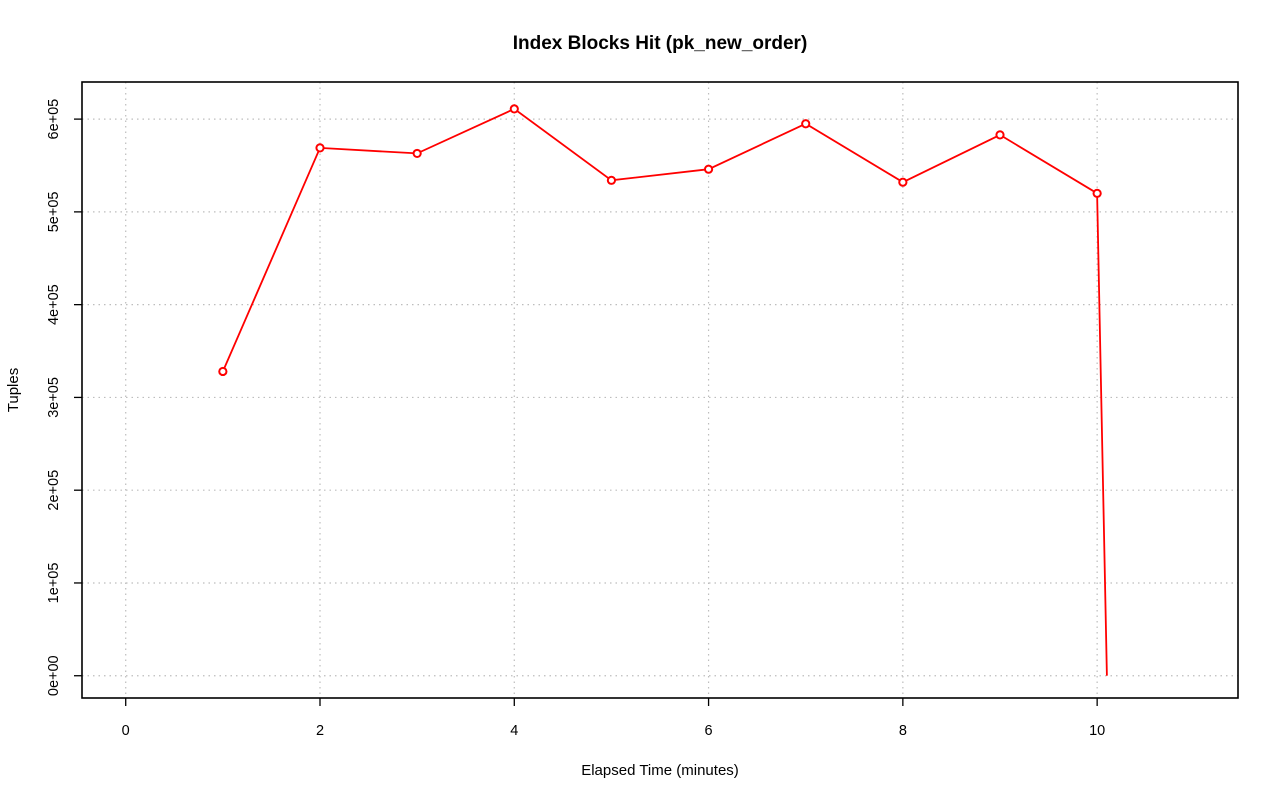  Describe the element at coordinates (54, 304) in the screenshot. I see `y-tick-label: 4e+05` at that location.